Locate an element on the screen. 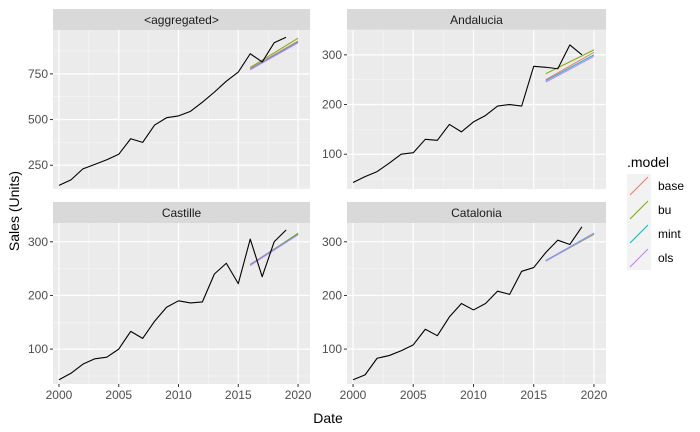  facet-strip-label: <aggregated> is located at coordinates (181, 20).